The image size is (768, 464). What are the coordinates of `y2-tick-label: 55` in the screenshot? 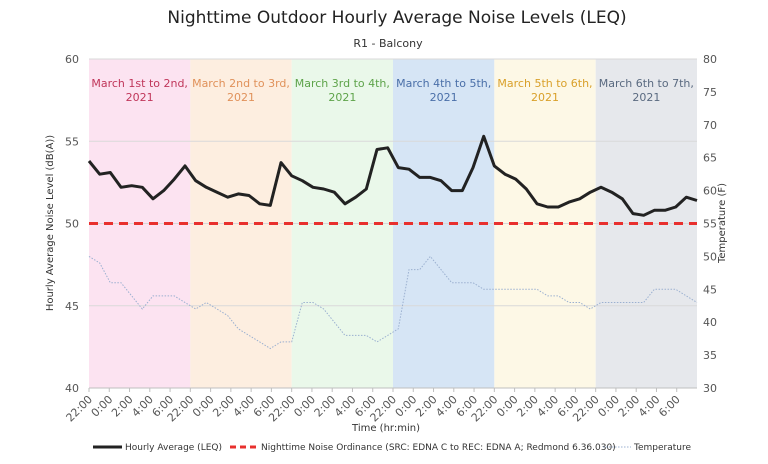 It's located at (710, 224).